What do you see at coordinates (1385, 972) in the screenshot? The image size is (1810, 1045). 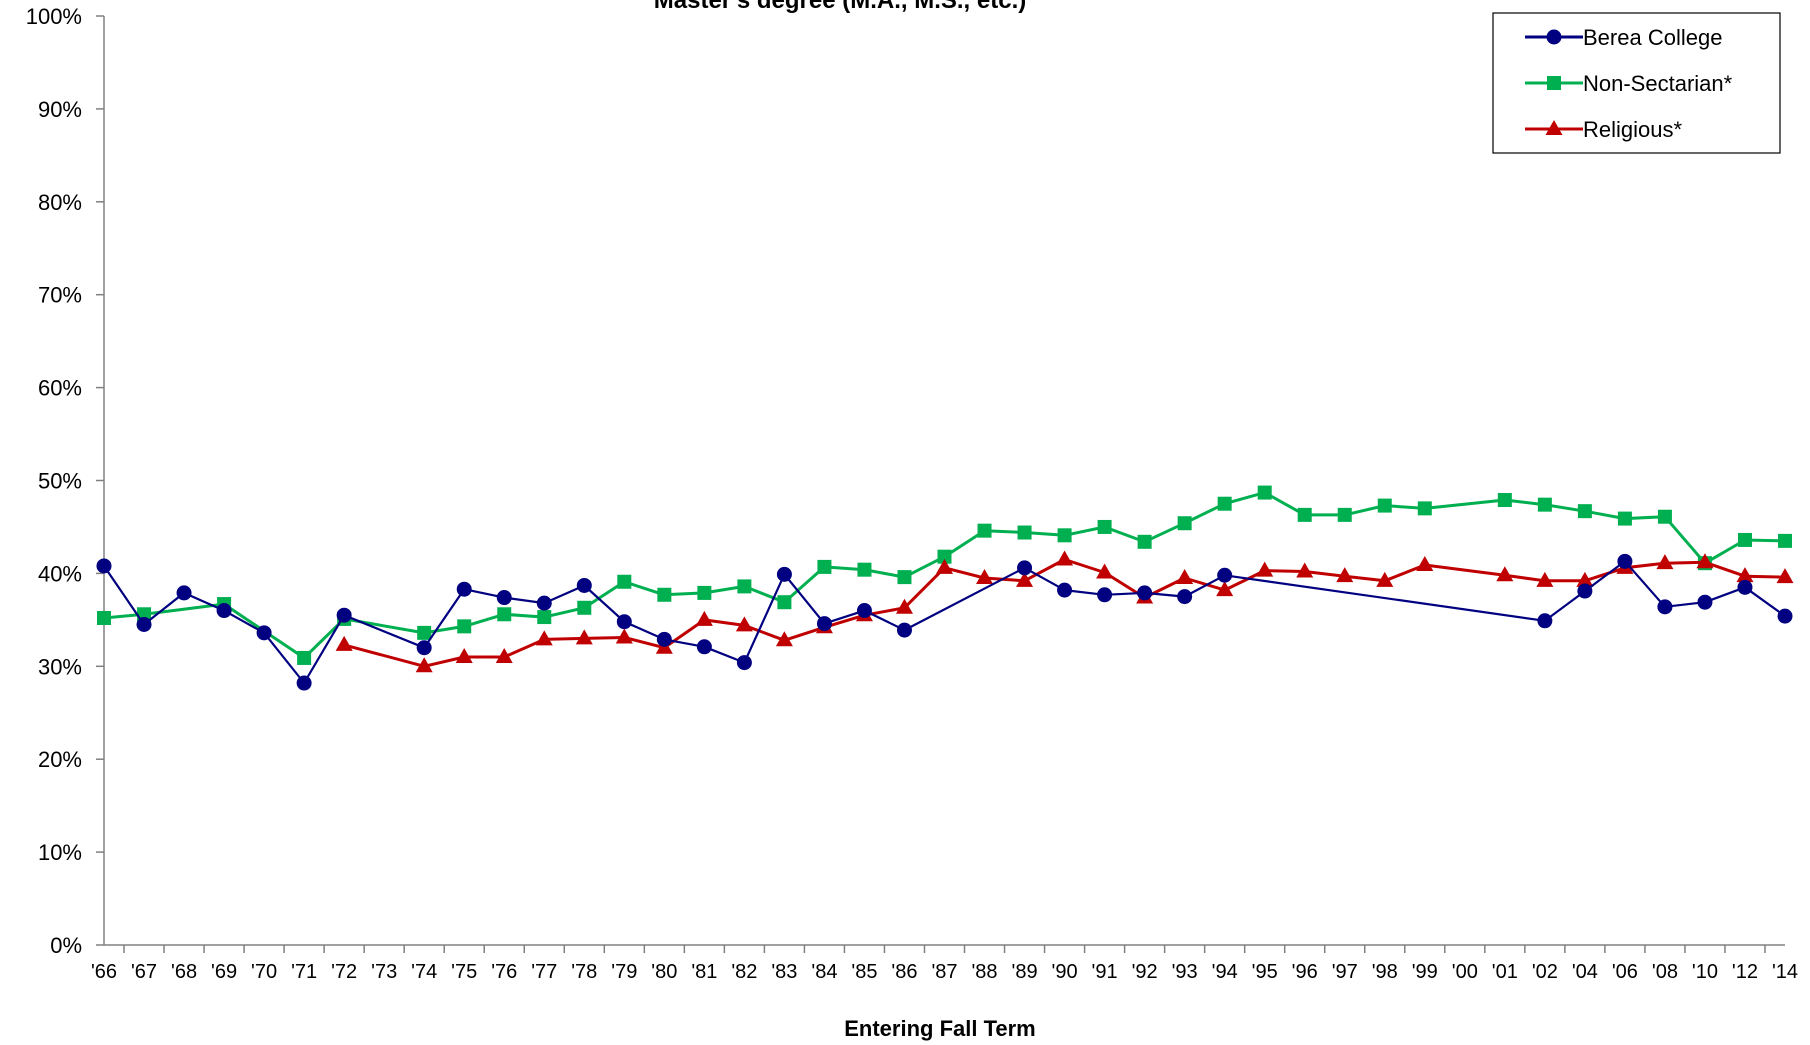 I see `x-tick-label: '98` at bounding box center [1385, 972].